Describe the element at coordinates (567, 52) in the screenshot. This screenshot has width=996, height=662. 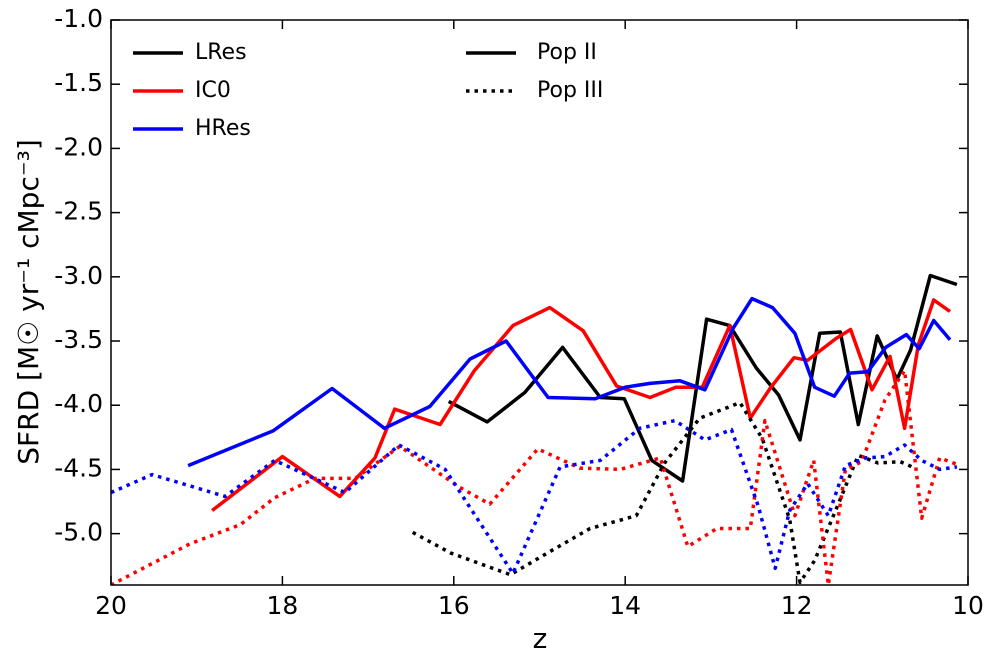
I see `legend-label: Pop II` at that location.